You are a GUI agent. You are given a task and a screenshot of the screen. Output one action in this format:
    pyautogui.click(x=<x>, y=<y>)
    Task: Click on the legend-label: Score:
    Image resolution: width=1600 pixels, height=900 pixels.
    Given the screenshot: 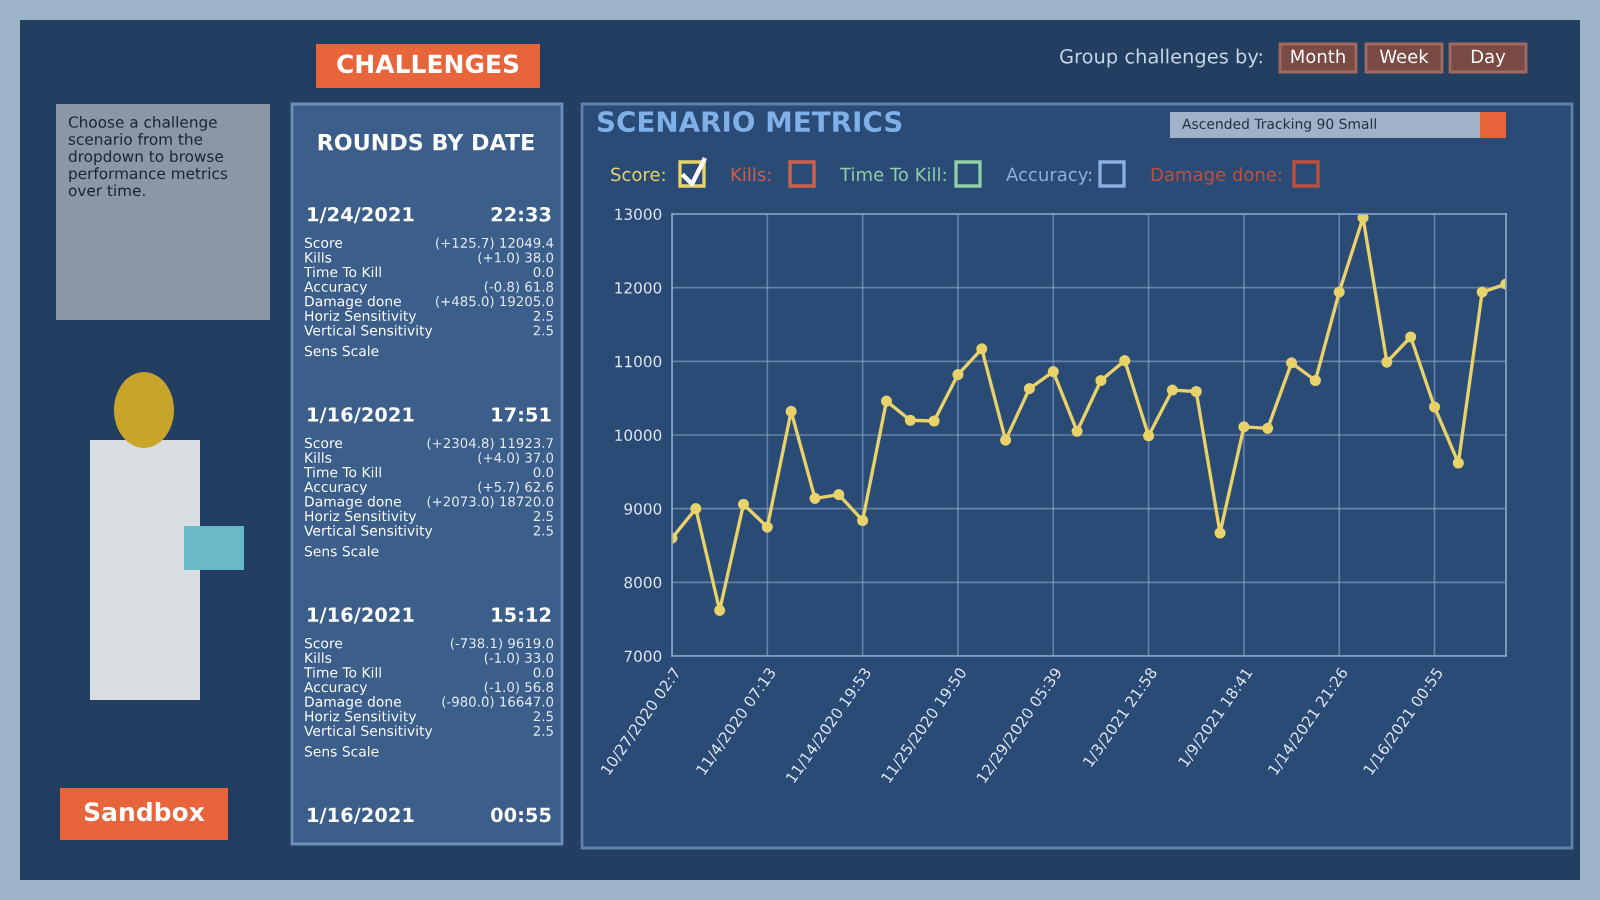 What is the action you would take?
    pyautogui.click(x=638, y=174)
    